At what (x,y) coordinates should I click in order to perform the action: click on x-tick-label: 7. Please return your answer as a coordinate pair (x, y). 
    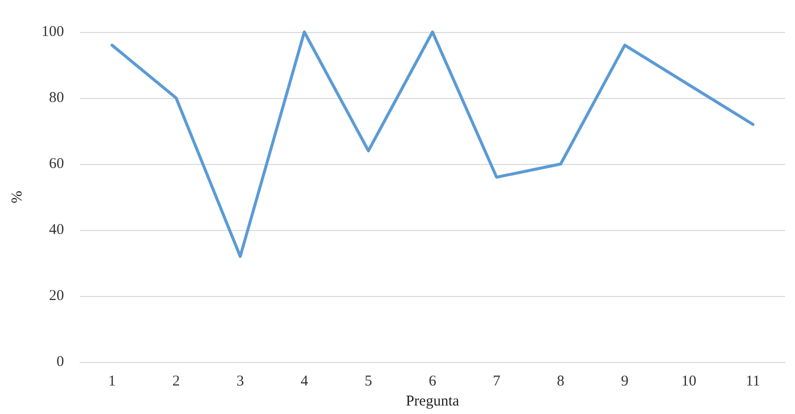
    Looking at the image, I should click on (496, 382).